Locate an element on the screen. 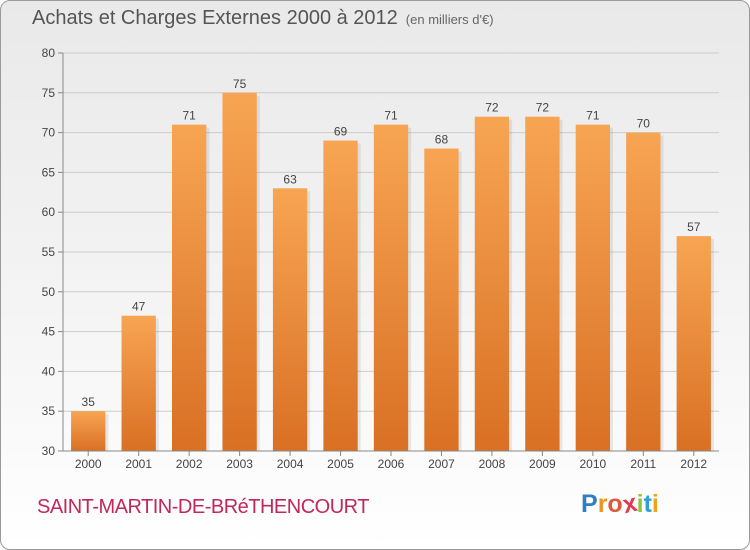 The image size is (750, 550). x-tick-label: 2001 is located at coordinates (138, 464).